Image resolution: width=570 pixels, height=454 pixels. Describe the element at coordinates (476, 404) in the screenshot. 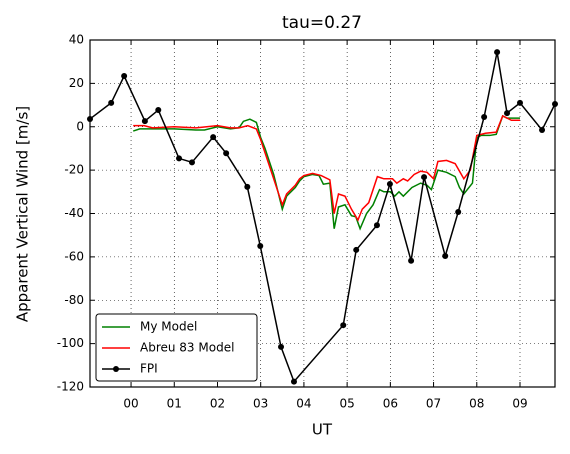

I see `x-tick-label: 08` at that location.